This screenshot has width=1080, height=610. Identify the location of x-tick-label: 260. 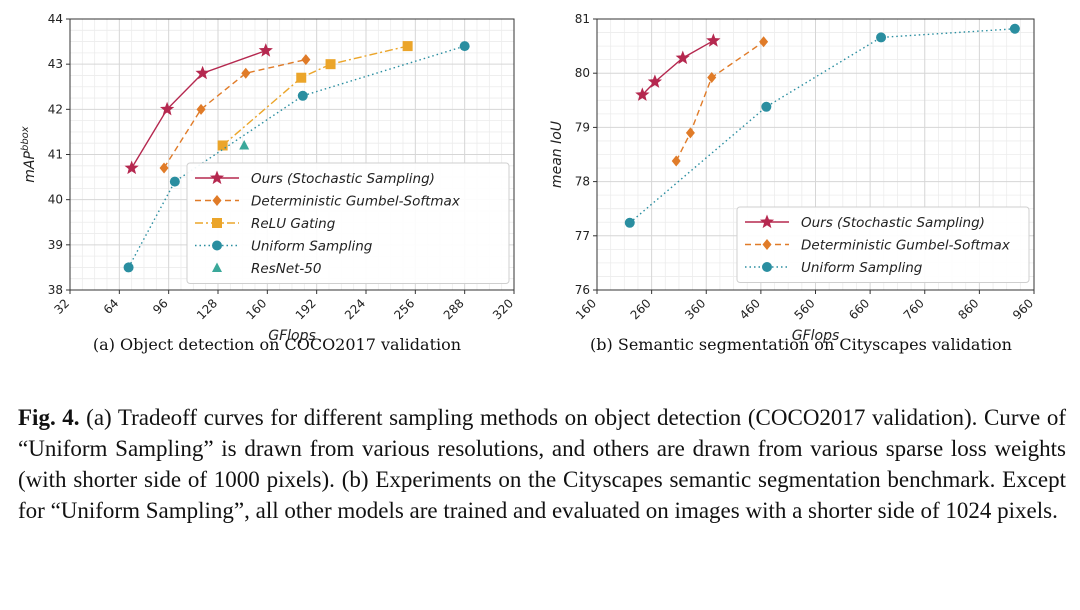
(641, 309).